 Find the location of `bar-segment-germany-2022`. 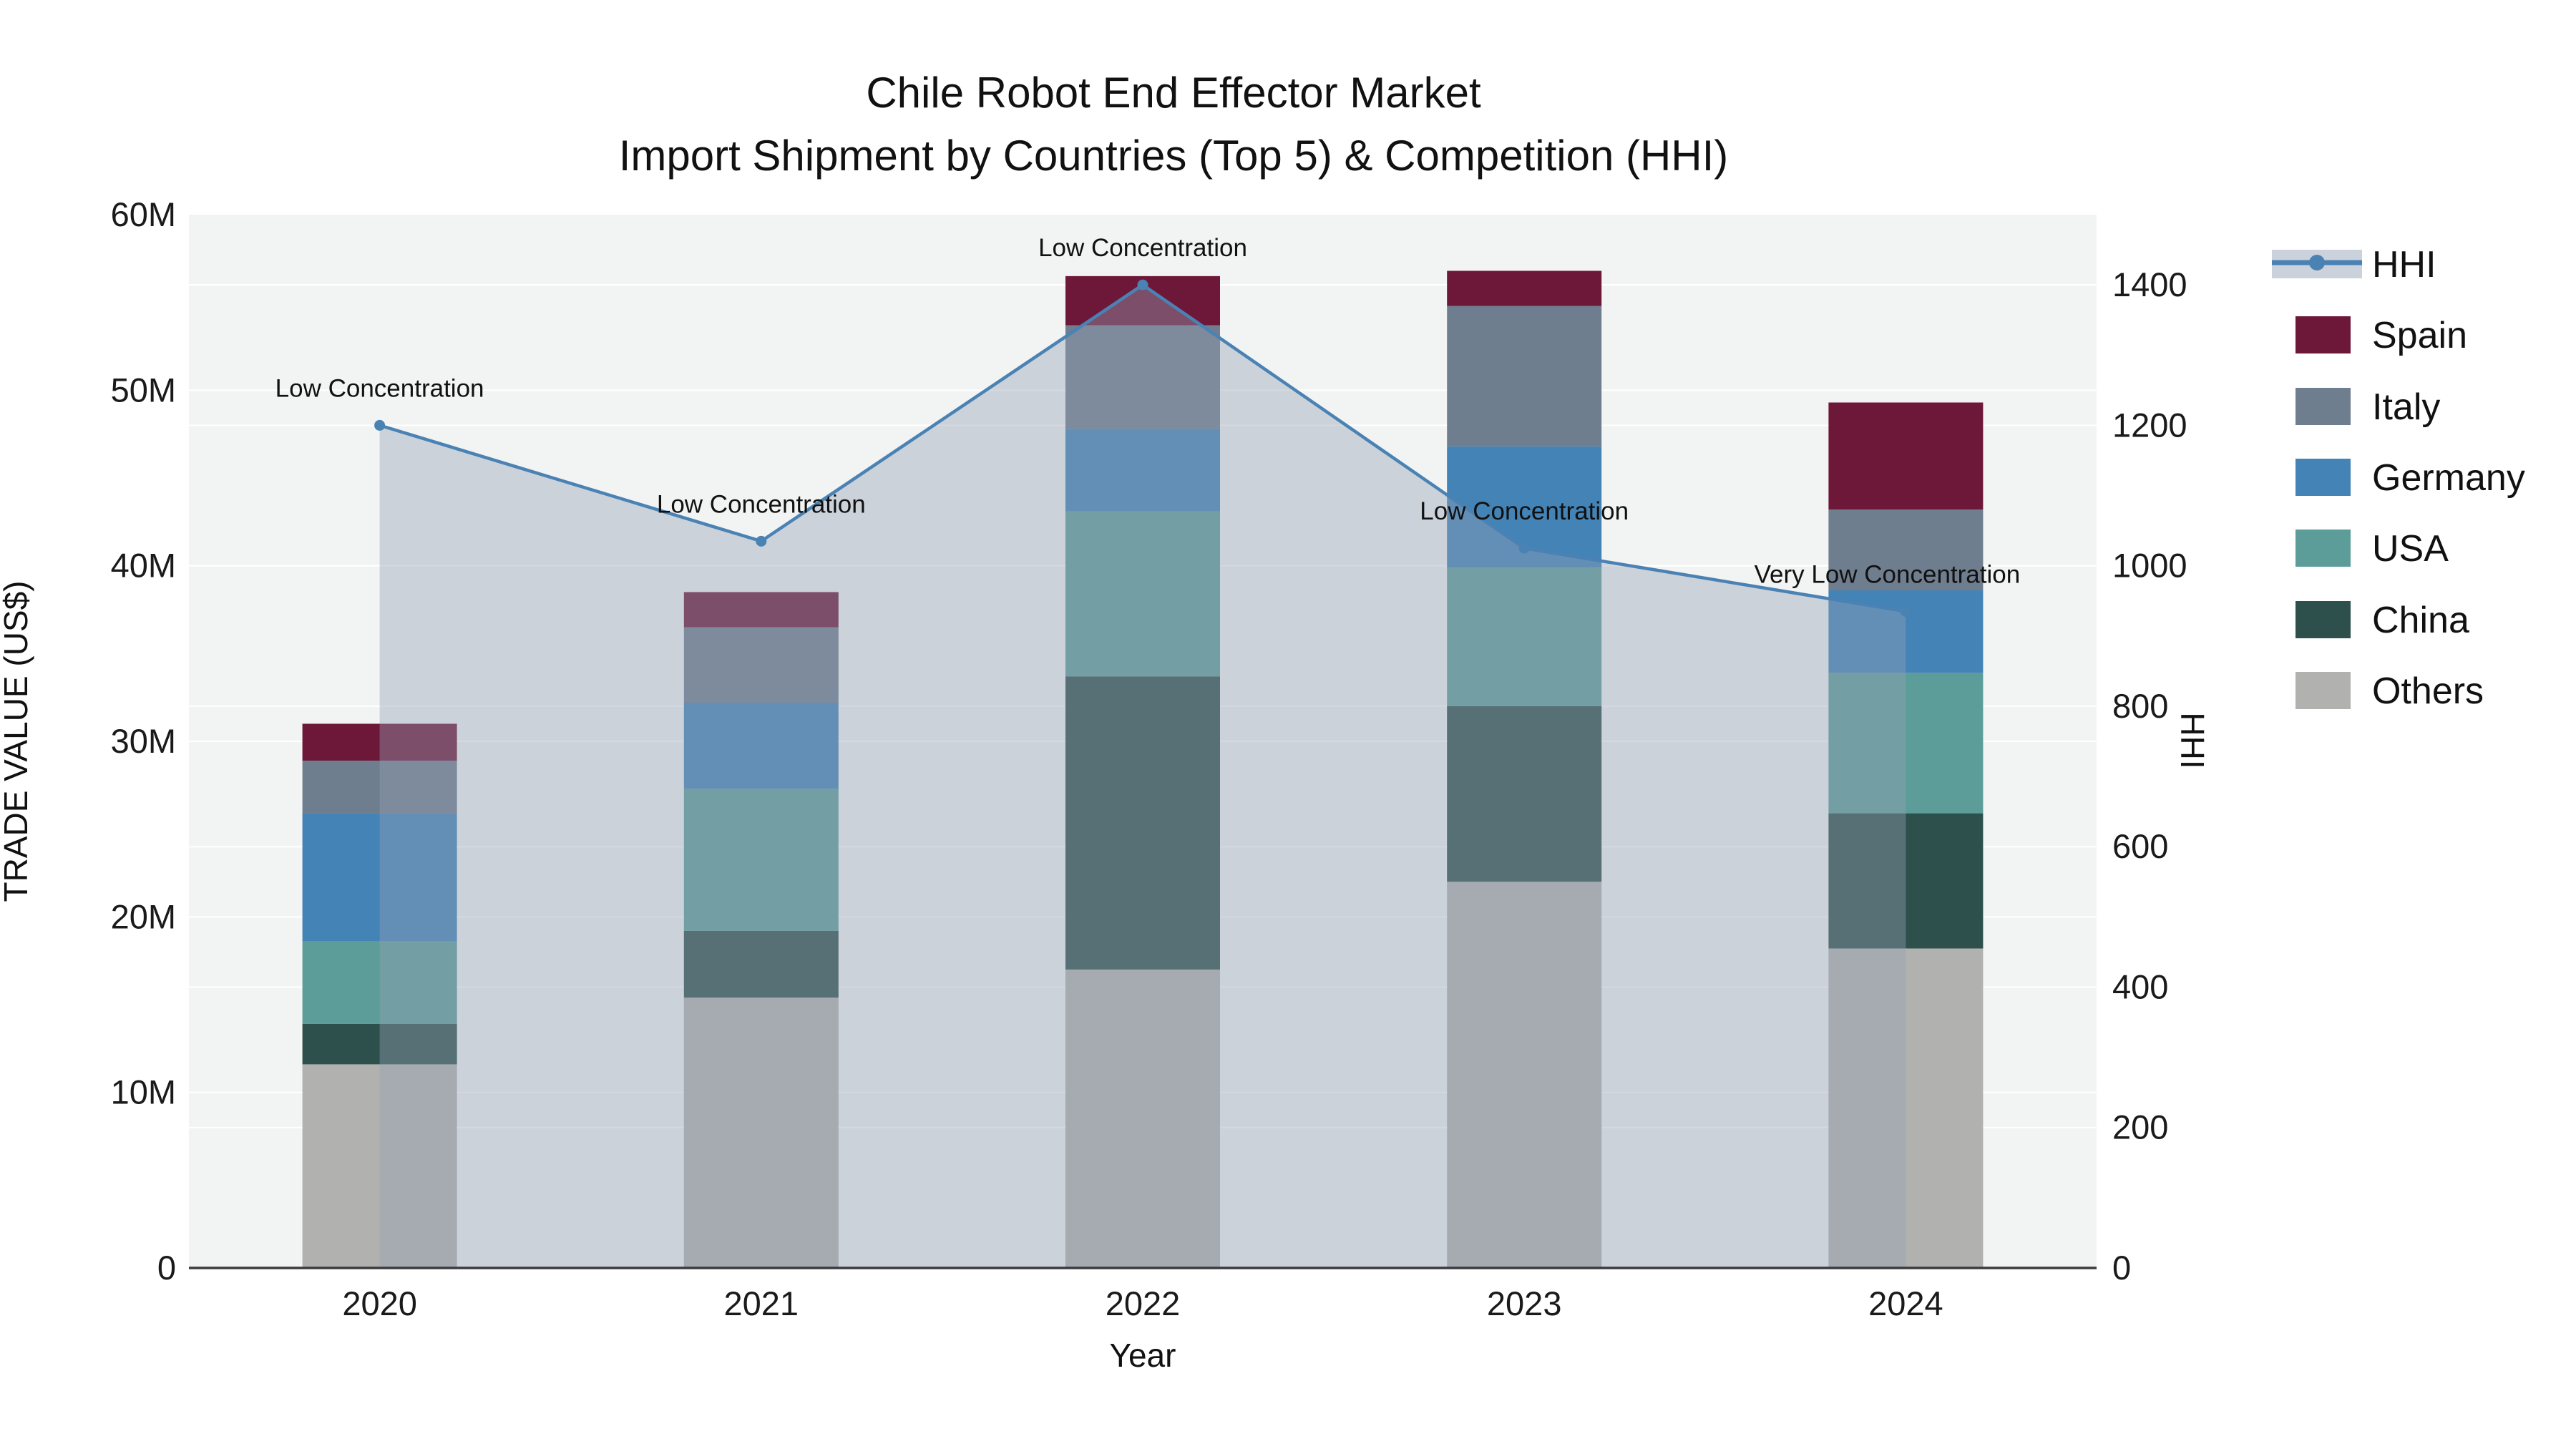

bar-segment-germany-2022 is located at coordinates (1142, 470).